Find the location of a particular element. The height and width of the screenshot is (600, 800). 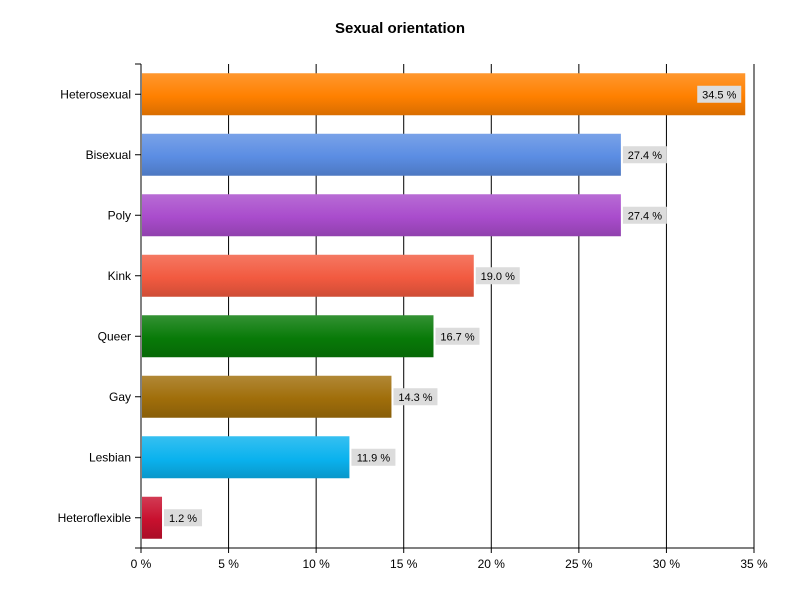

bar-bisexual is located at coordinates (381, 154).